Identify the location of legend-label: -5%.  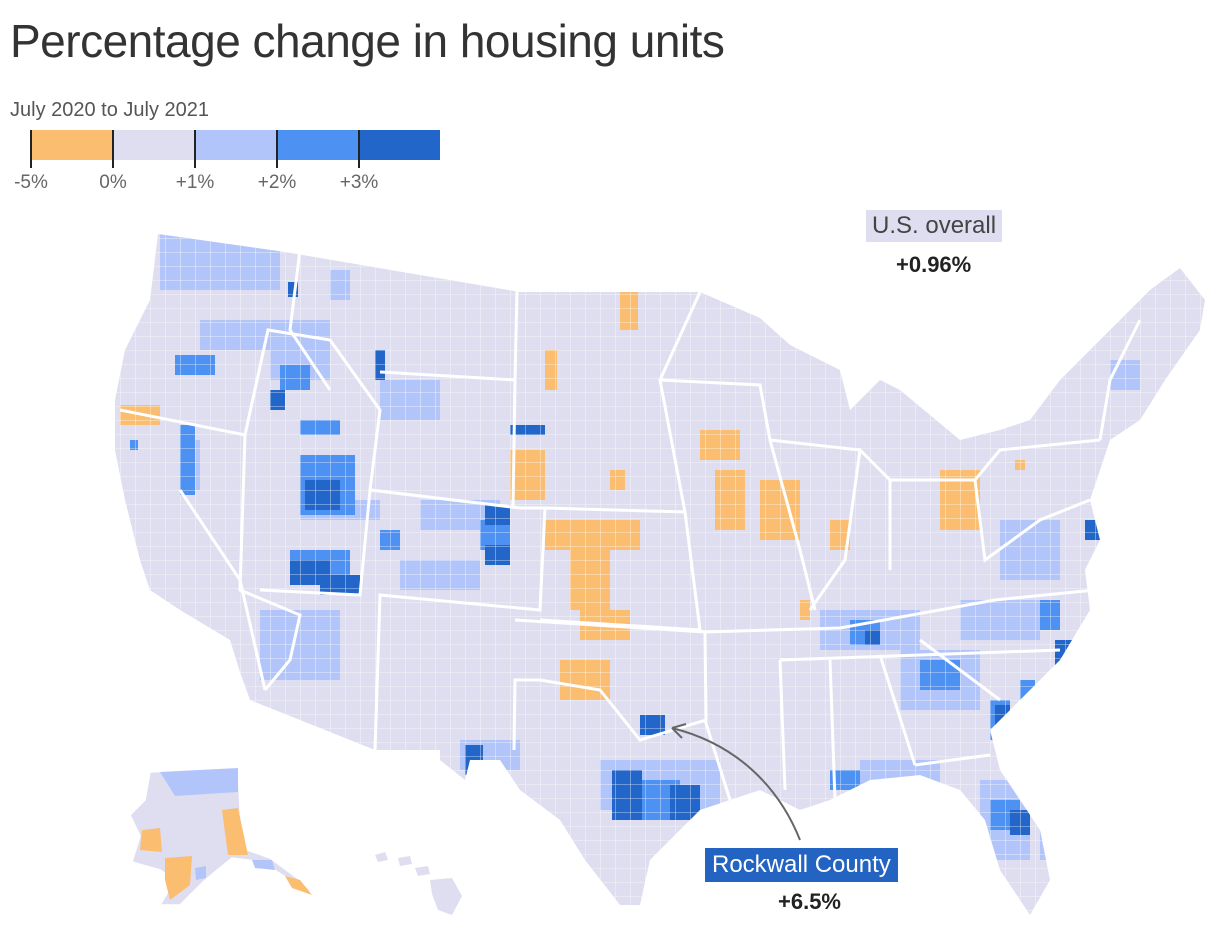
(31, 182).